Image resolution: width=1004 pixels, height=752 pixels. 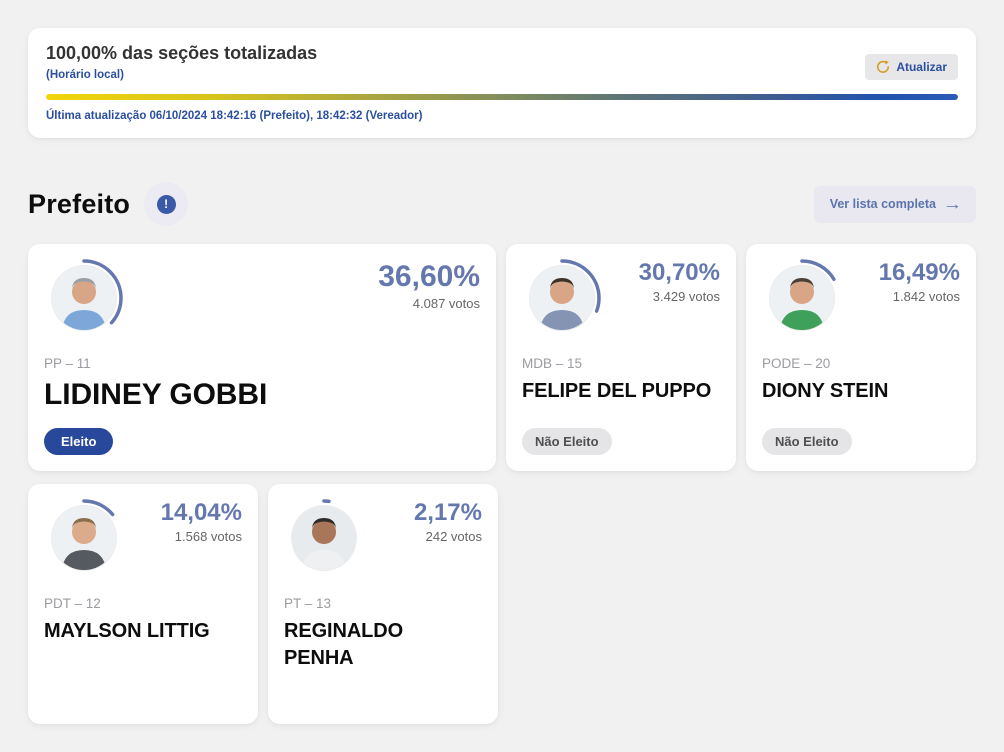 What do you see at coordinates (686, 297) in the screenshot?
I see `vote-count: 3.429 votos` at bounding box center [686, 297].